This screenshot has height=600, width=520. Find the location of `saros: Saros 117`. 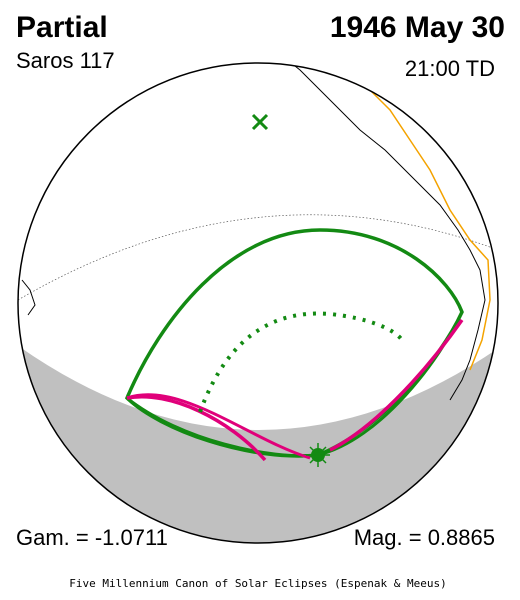

saros: Saros 117 is located at coordinates (65, 60).